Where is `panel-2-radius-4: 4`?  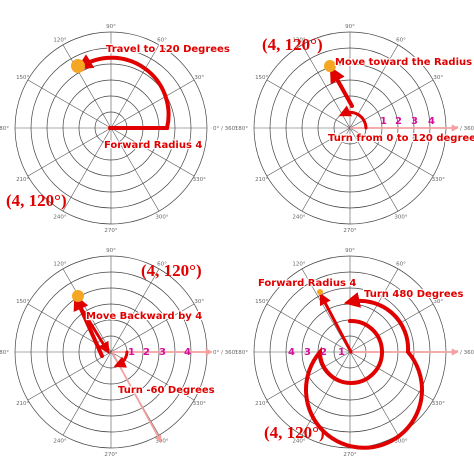
panel-2-radius-4: 4 is located at coordinates (431, 121).